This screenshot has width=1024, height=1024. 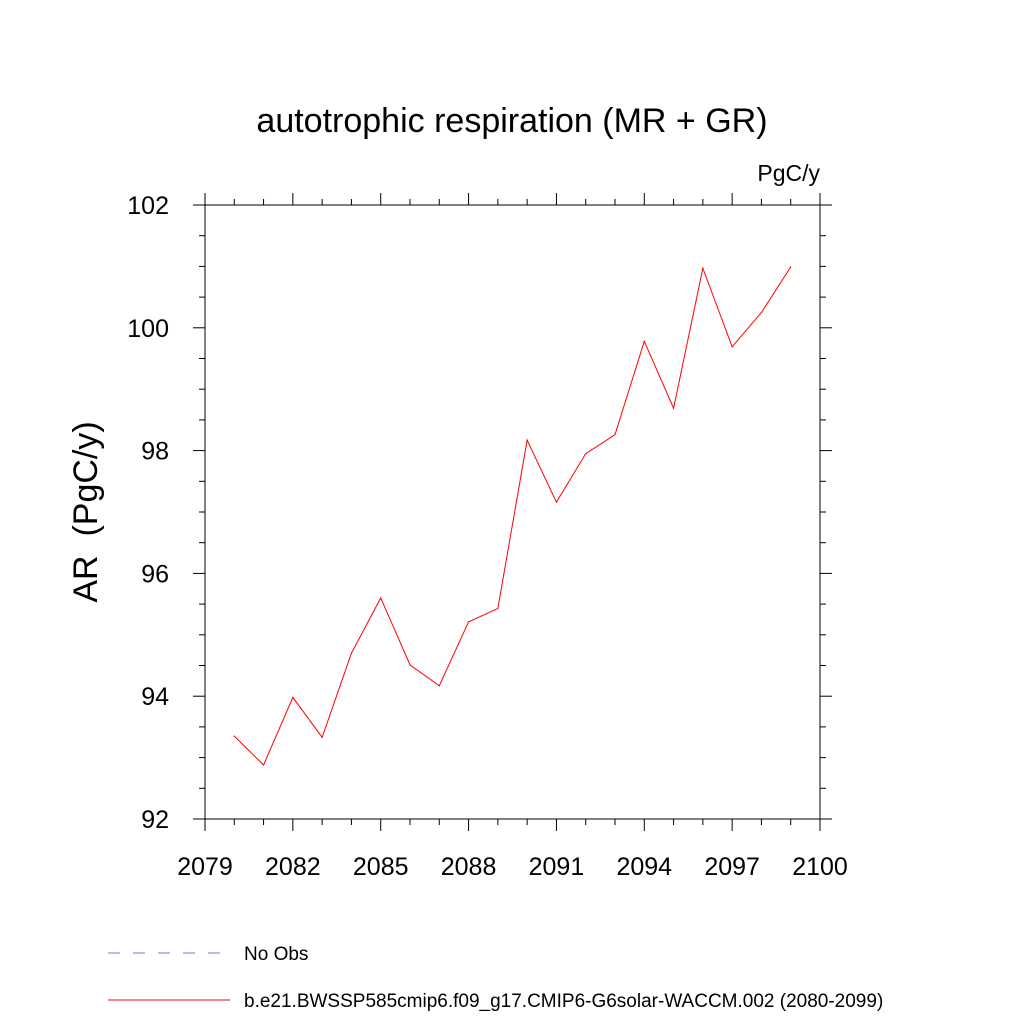 I want to click on y-tick-label: 102, so click(x=148, y=206).